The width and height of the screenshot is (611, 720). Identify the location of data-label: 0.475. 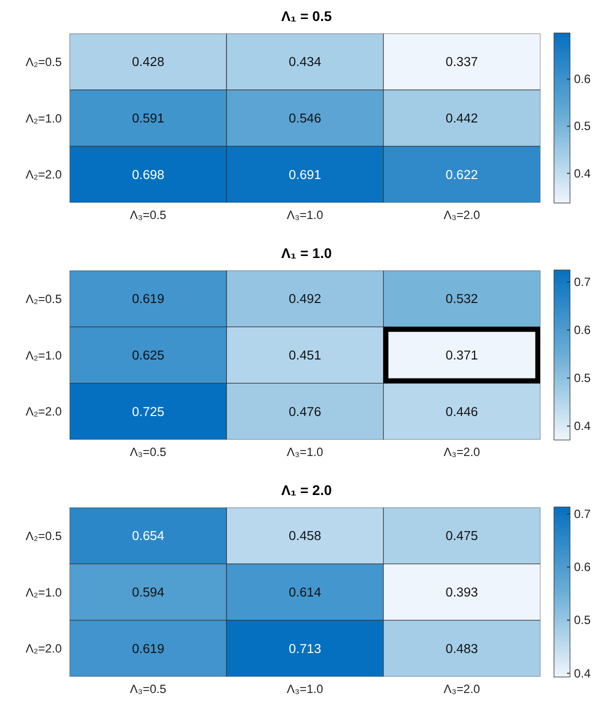
(462, 536).